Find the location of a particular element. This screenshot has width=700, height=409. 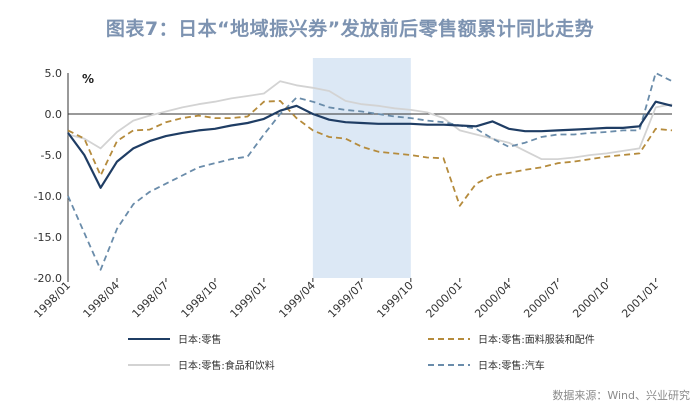

x-tick-label: 2000/01 is located at coordinates (444, 300).